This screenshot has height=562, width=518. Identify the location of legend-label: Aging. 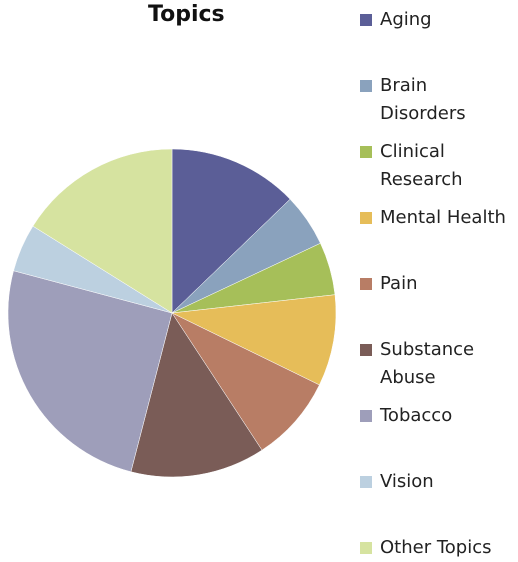
(406, 19).